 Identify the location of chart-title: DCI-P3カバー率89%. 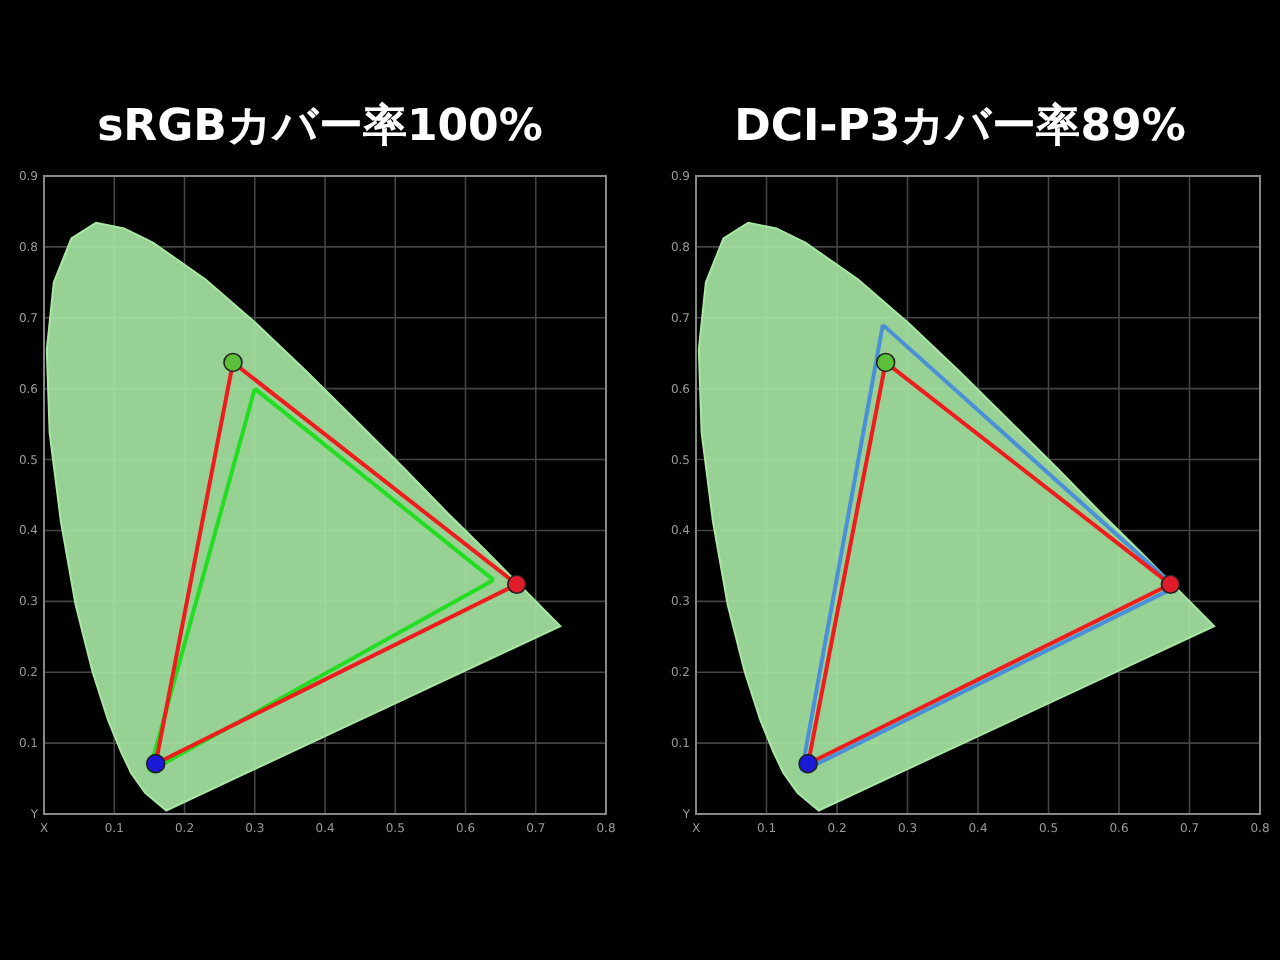
(960, 126).